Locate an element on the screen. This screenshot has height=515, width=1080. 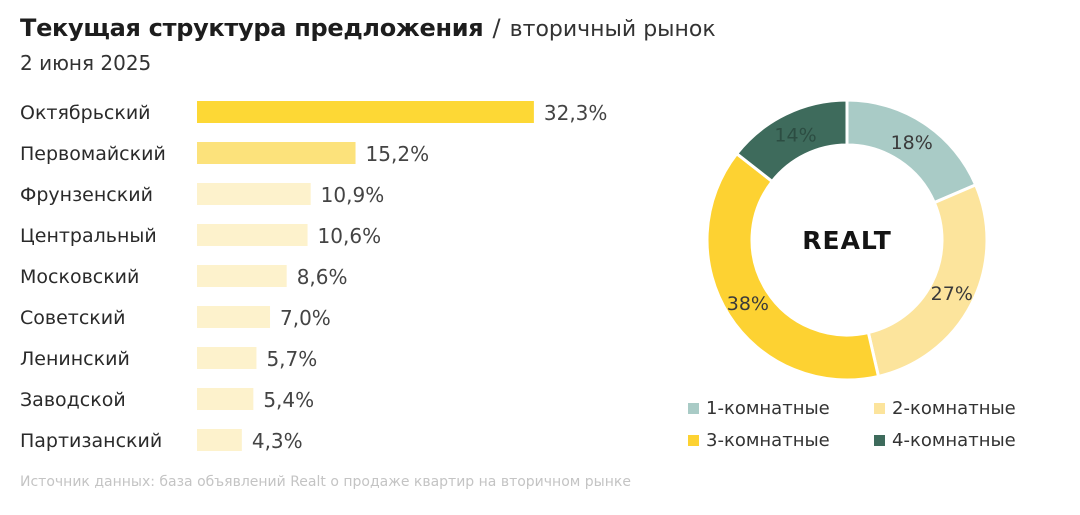
legend-label: 2-комнатные is located at coordinates (954, 408).